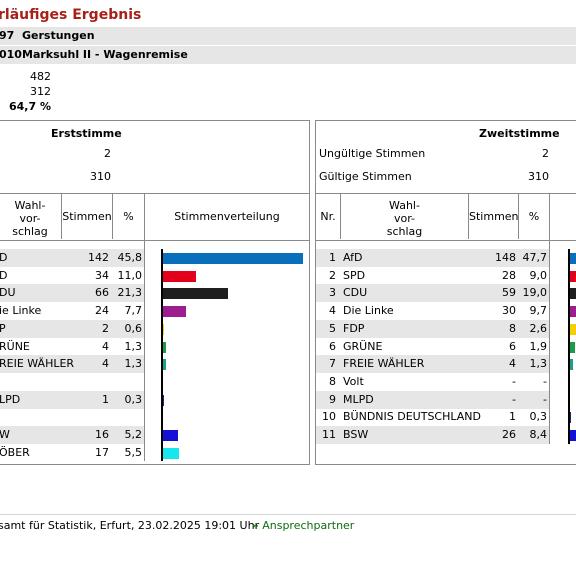 The height and width of the screenshot is (576, 576). Describe the element at coordinates (100, 176) in the screenshot. I see `erst-valid-value: 310` at that location.